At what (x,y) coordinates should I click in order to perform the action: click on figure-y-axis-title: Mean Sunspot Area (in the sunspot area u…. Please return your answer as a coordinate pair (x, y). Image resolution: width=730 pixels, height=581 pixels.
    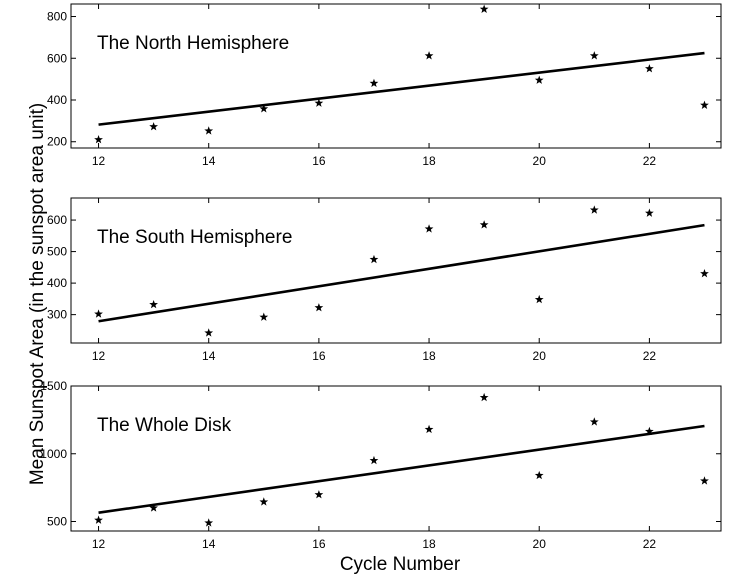
    Looking at the image, I should click on (37, 294).